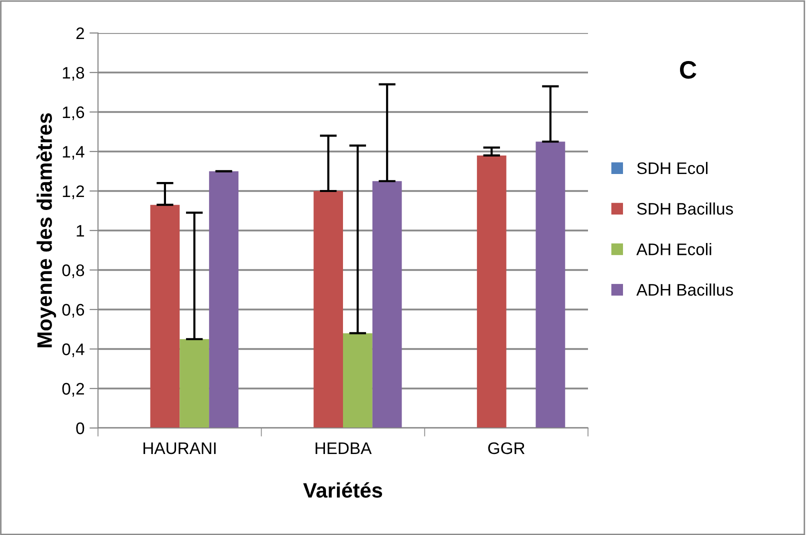  What do you see at coordinates (73, 311) in the screenshot?
I see `y-tick-label: 0,6` at bounding box center [73, 311].